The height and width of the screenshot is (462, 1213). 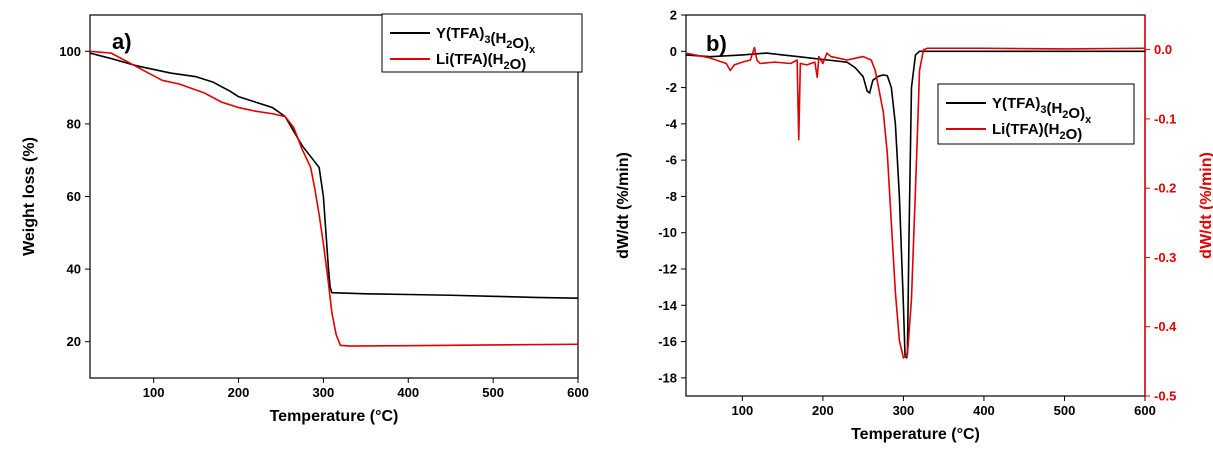 What do you see at coordinates (667, 341) in the screenshot?
I see `y-tick-label: -16` at bounding box center [667, 341].